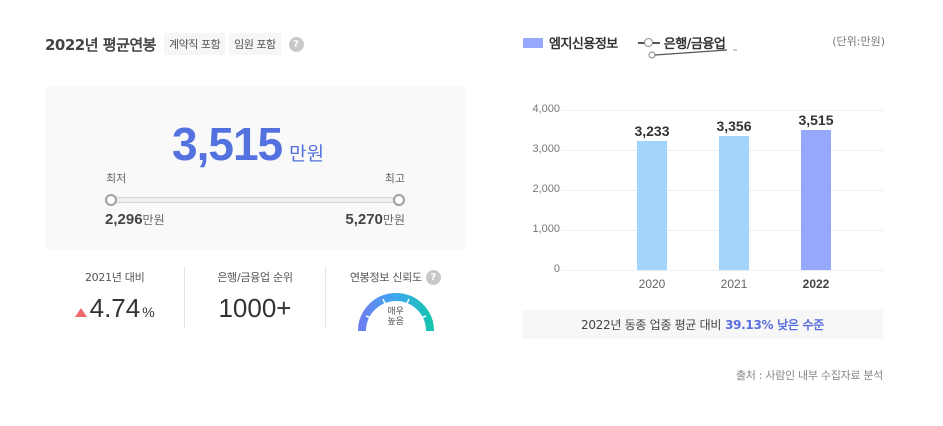  What do you see at coordinates (364, 219) in the screenshot?
I see `max-salary-value: 5,270` at bounding box center [364, 219].